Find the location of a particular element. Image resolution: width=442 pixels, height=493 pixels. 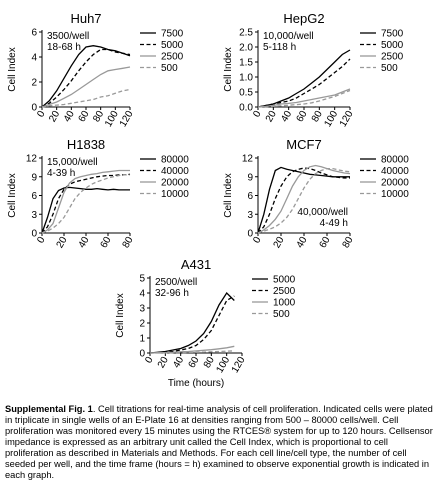

annotation: 3500/well is located at coordinates (68, 36).